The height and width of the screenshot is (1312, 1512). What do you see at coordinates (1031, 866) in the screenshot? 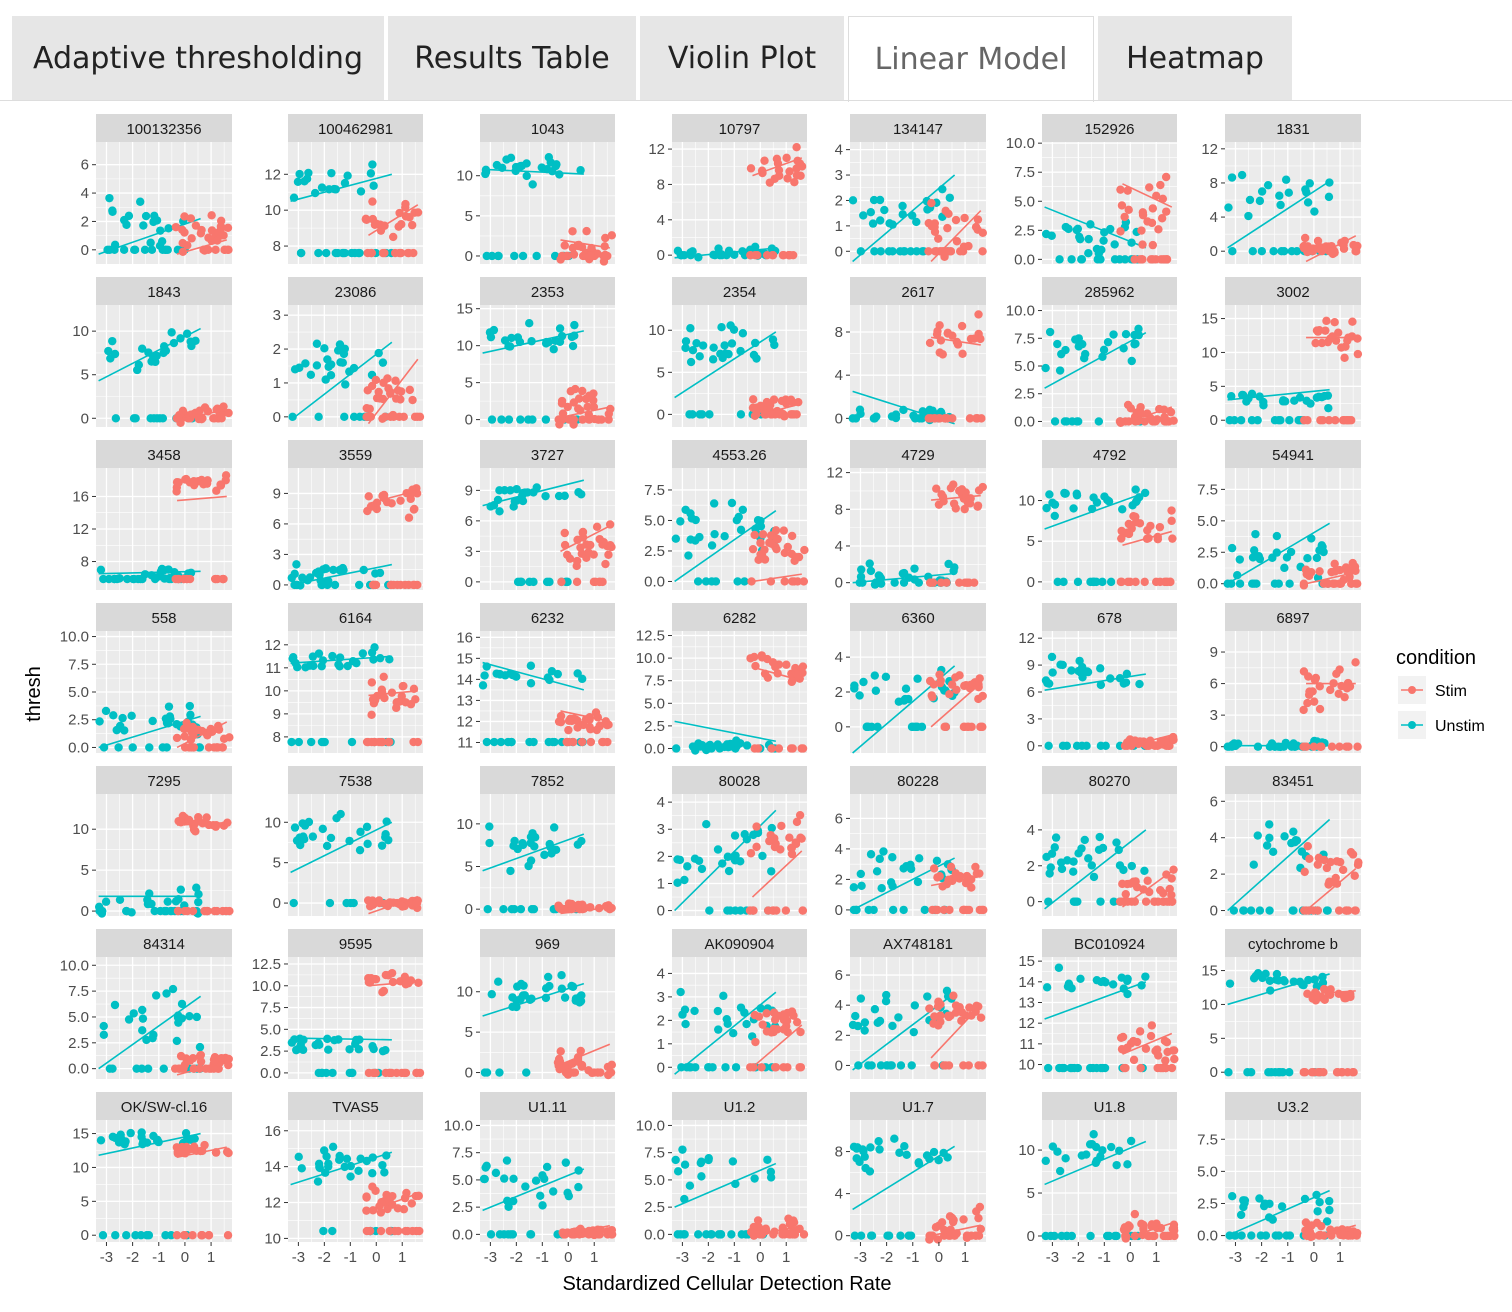
I see `y-tick-label: 2` at bounding box center [1031, 866].